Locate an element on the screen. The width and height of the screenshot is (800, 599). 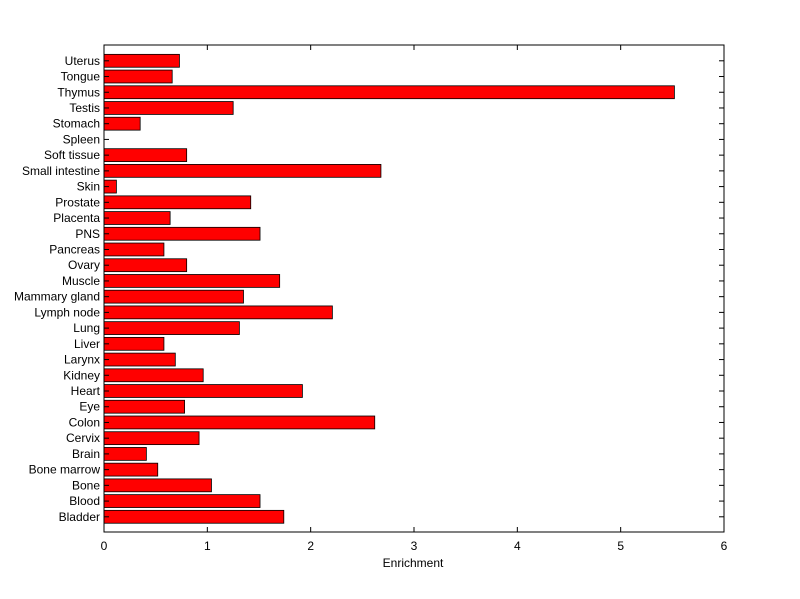
y-tick-label: Lung is located at coordinates (86, 328).